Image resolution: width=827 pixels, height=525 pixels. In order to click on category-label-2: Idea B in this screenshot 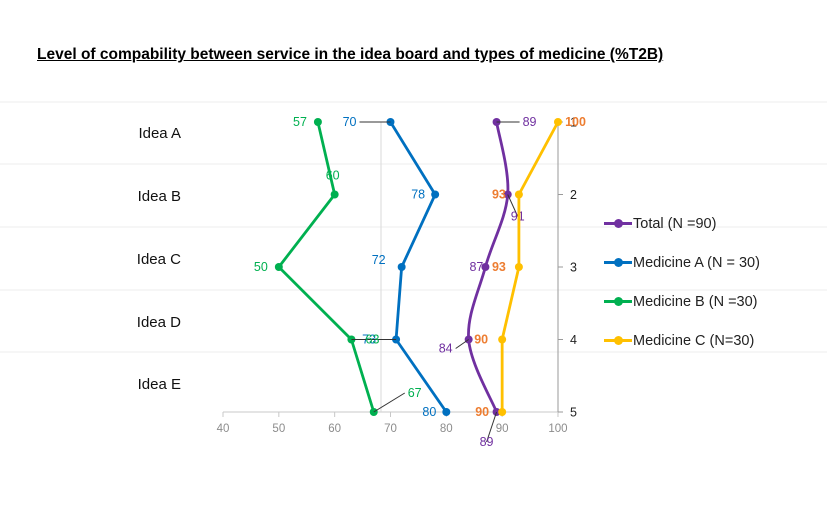, I will do `click(159, 196)`.